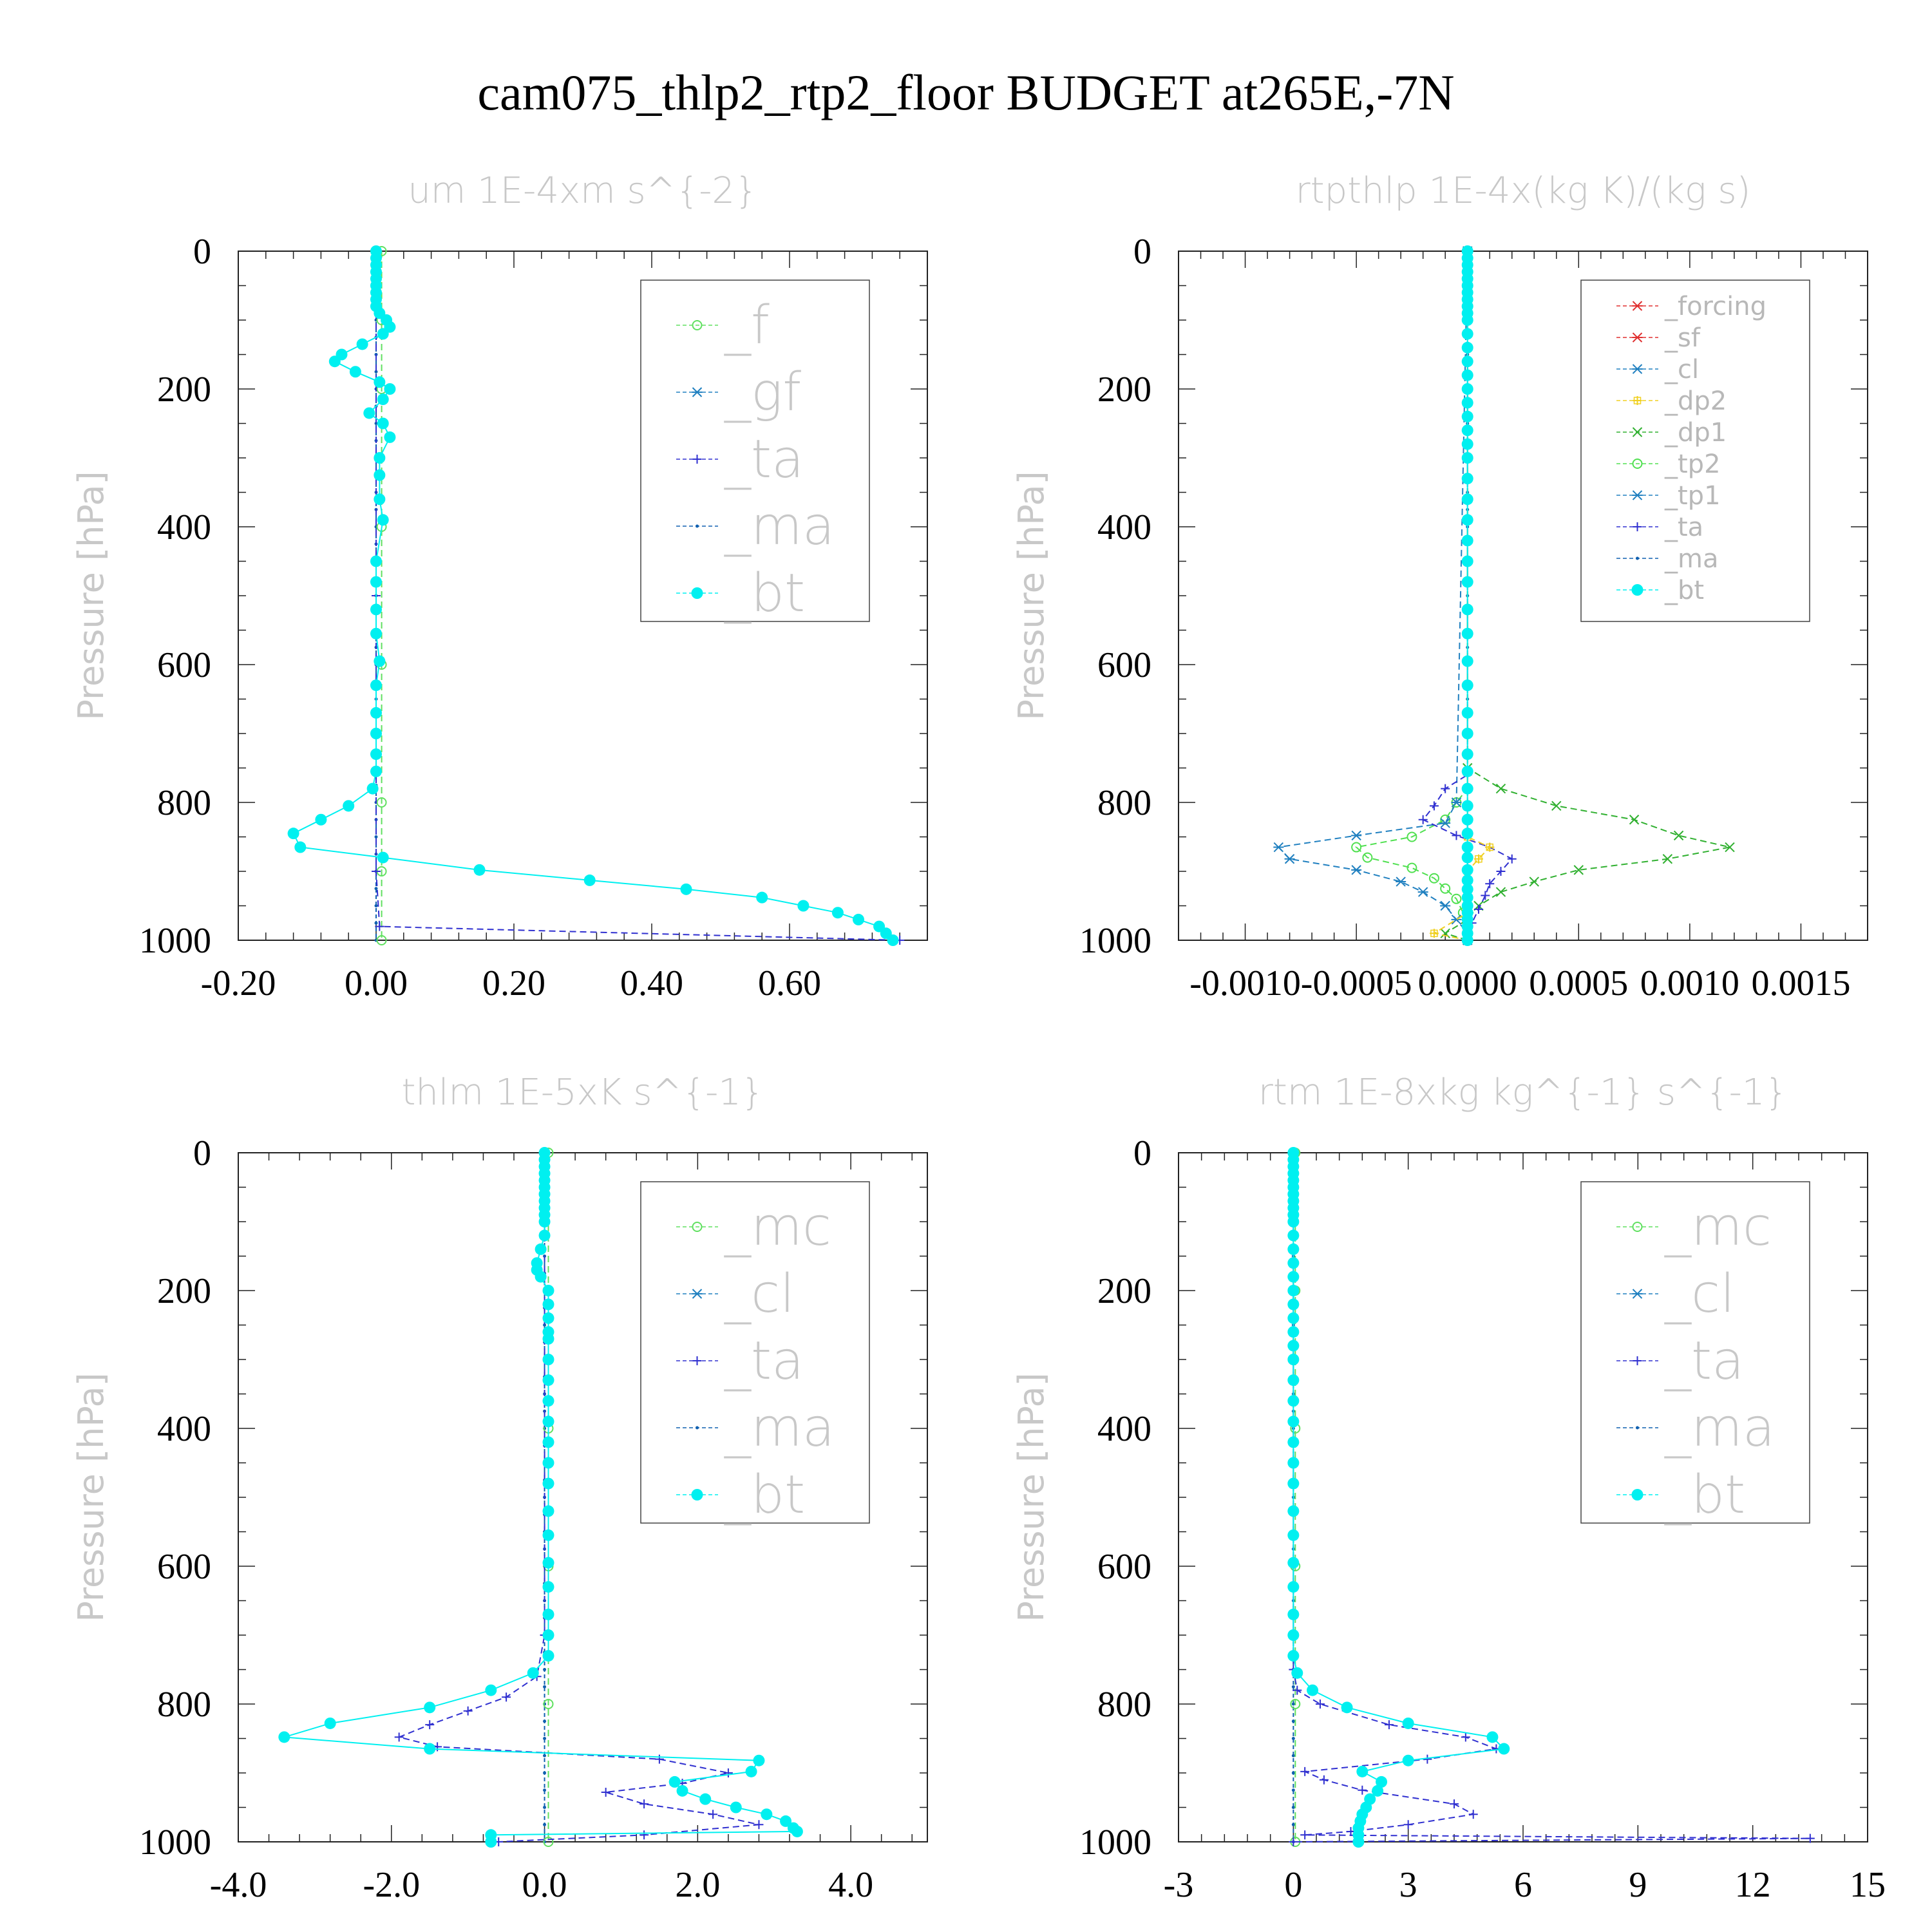 The image size is (1932, 1932). Describe the element at coordinates (1690, 983) in the screenshot. I see `x-tick-label: 0.0010` at that location.